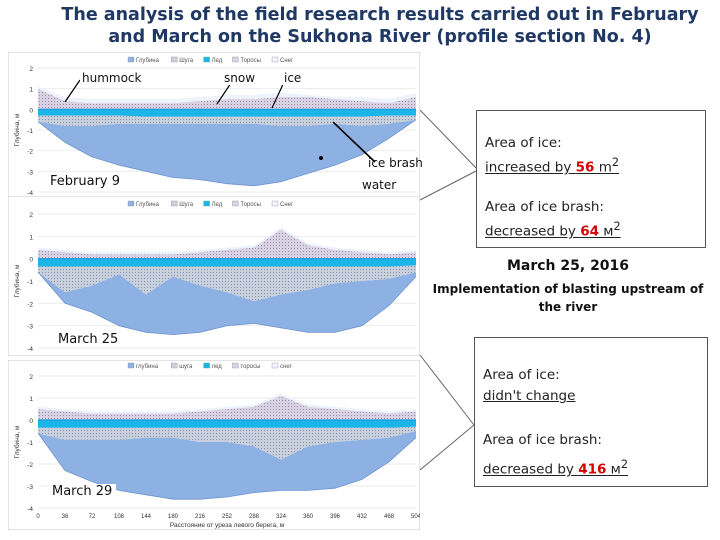 This screenshot has width=720, height=540. What do you see at coordinates (592, 469) in the screenshot?
I see `brash-area-value-2: 416` at bounding box center [592, 469].